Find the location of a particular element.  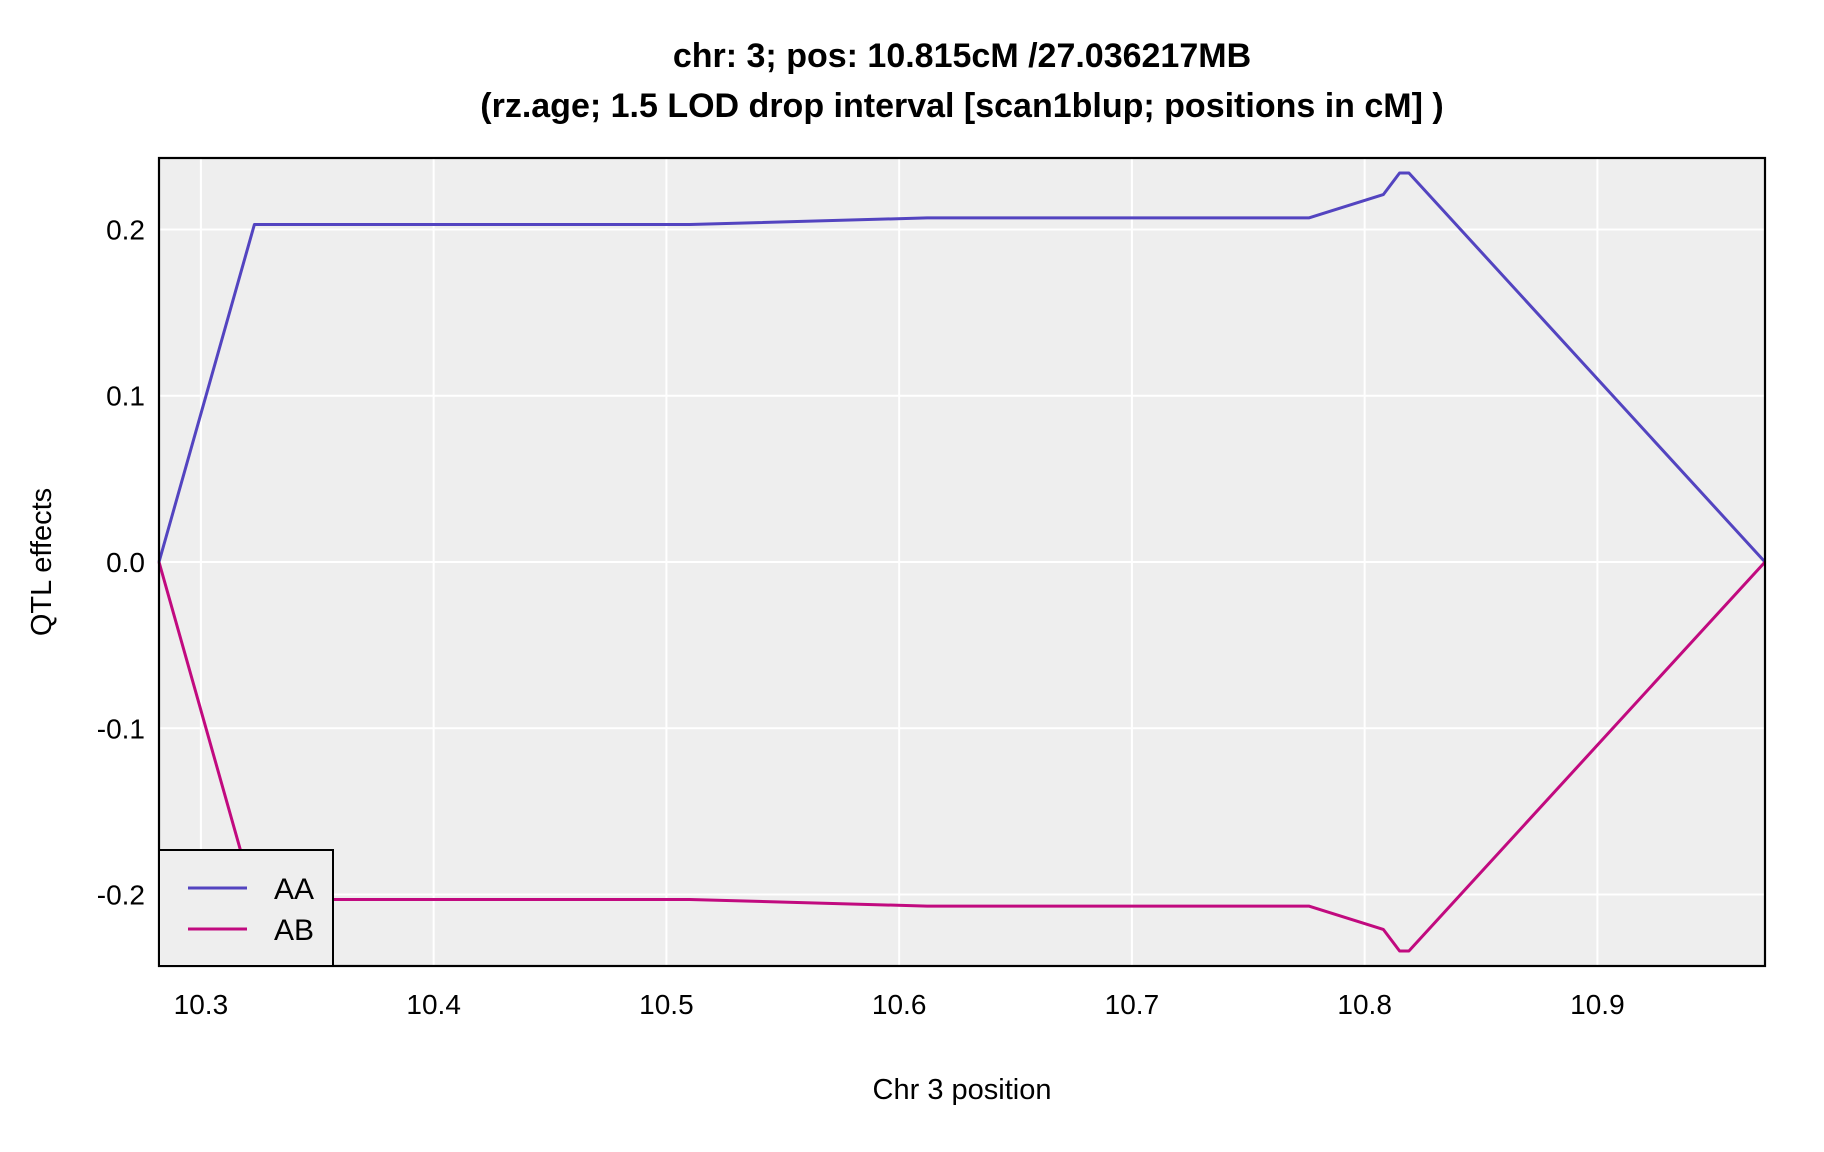

chart-title-line-1: chr: 3; pos: 10.815cM /27.036217MB is located at coordinates (962, 56).